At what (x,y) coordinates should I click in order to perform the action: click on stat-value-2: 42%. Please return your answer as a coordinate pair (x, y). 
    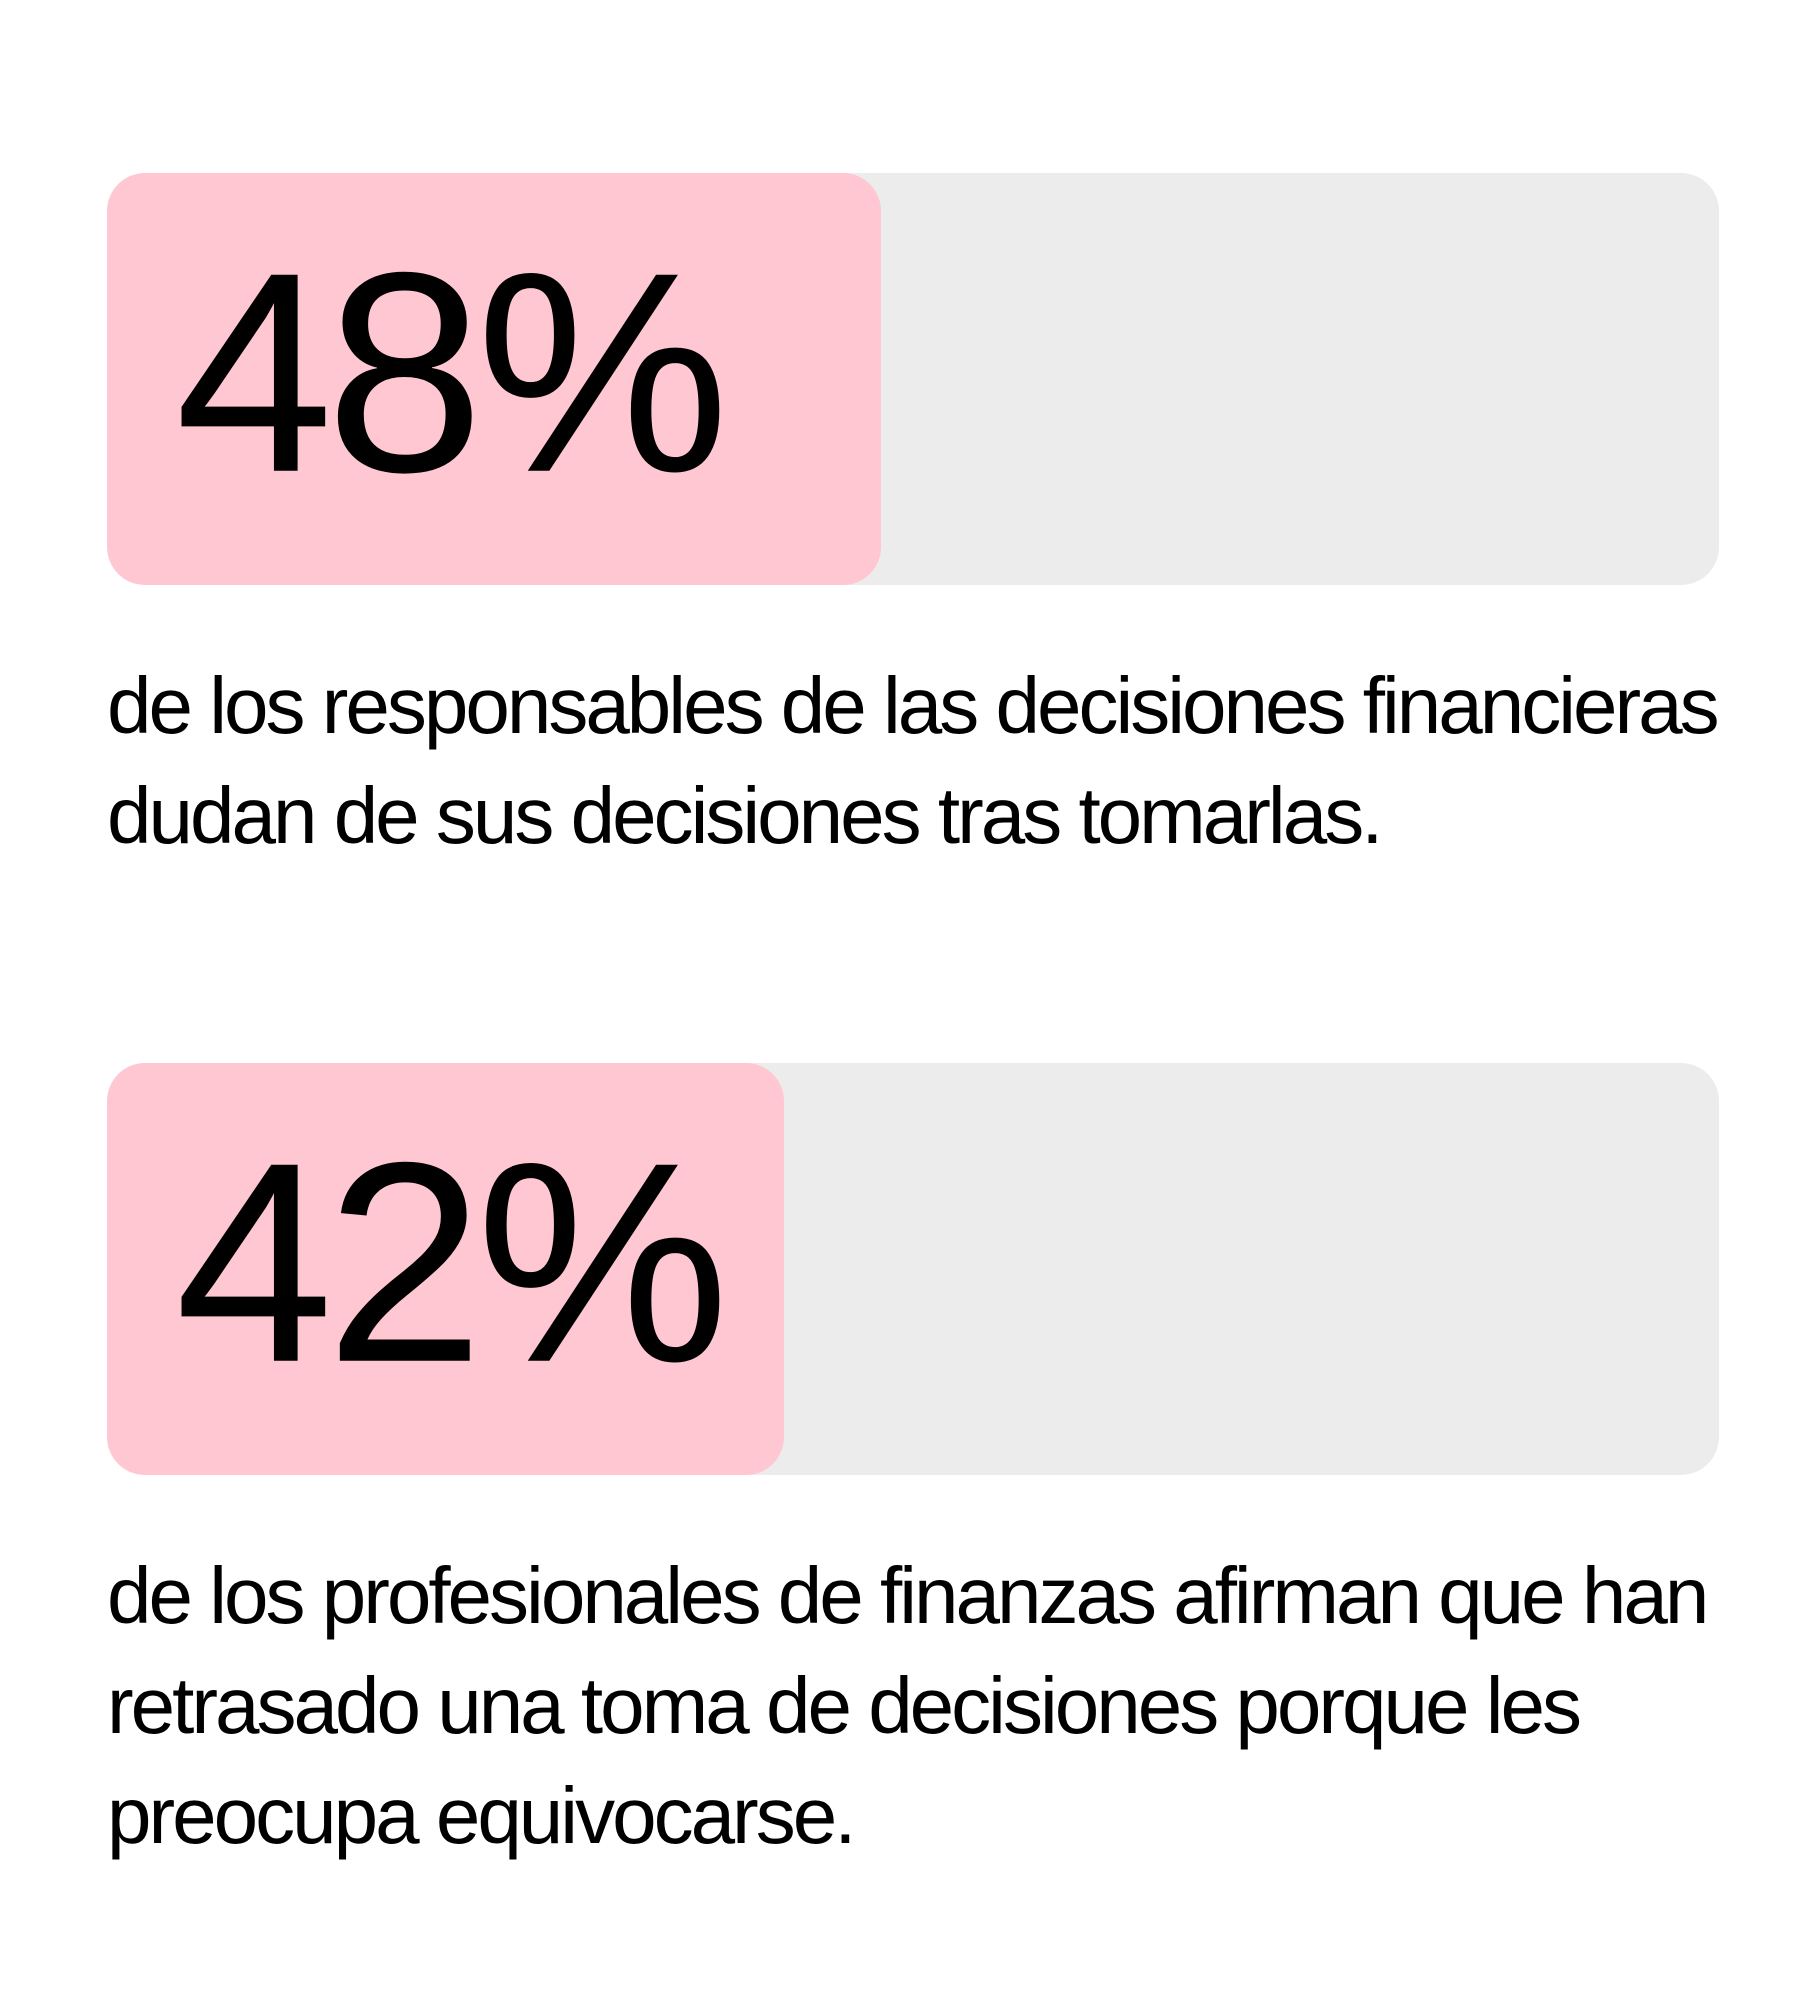
    Looking at the image, I should click on (452, 1262).